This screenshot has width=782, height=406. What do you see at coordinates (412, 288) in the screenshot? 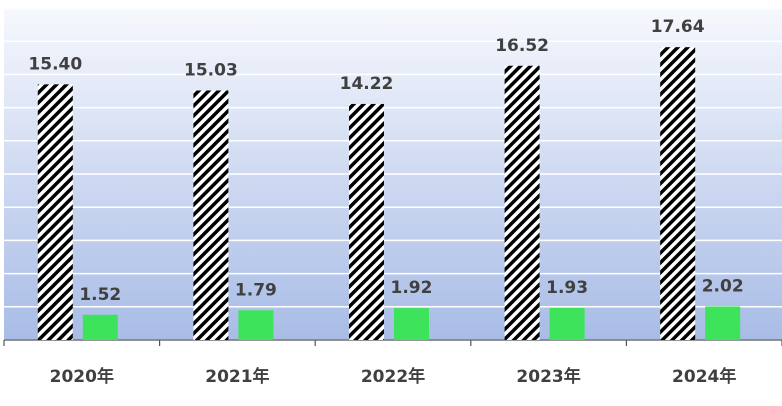
I see `value-label: 1.92` at bounding box center [412, 288].